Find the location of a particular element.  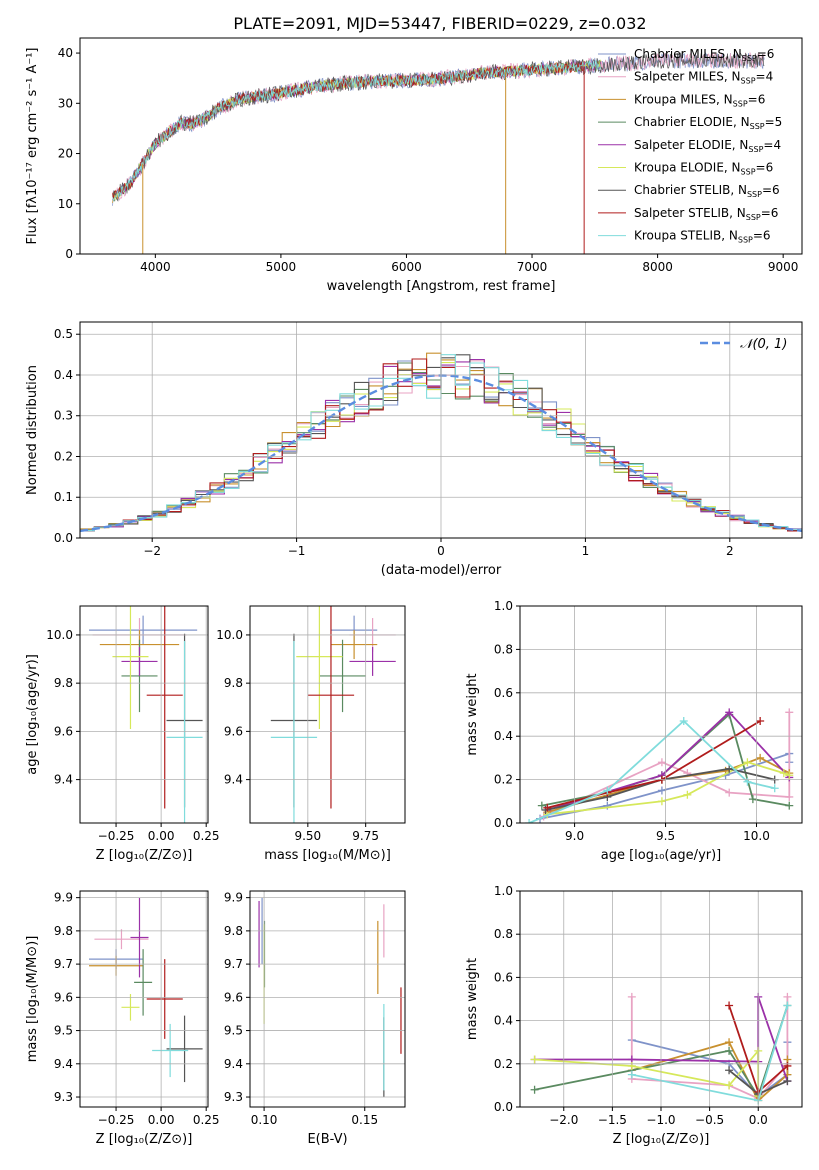

plot-area is located at coordinates (146, 714).